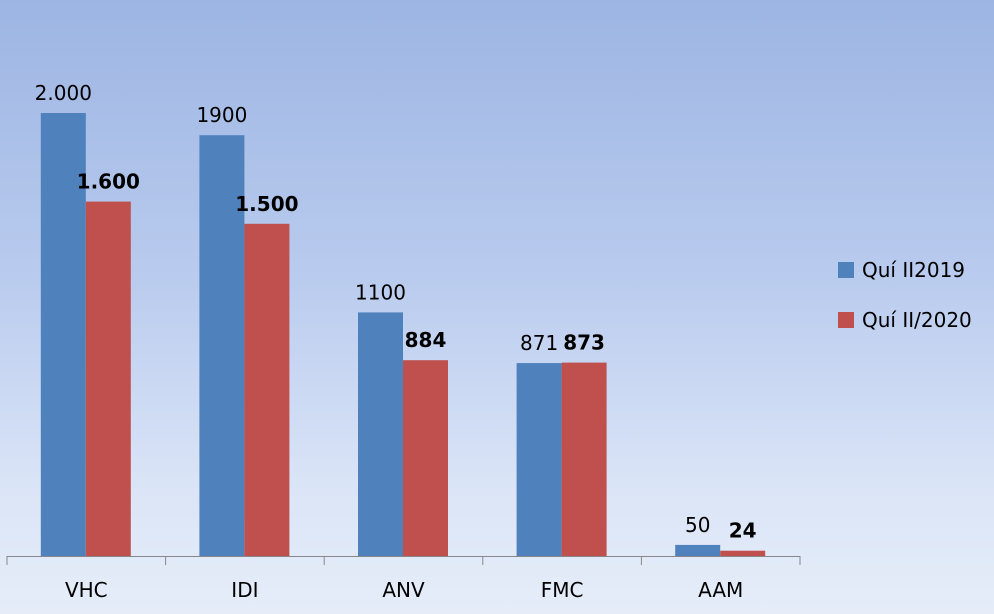 The width and height of the screenshot is (994, 614). I want to click on bar-aam-series-b, so click(743, 553).